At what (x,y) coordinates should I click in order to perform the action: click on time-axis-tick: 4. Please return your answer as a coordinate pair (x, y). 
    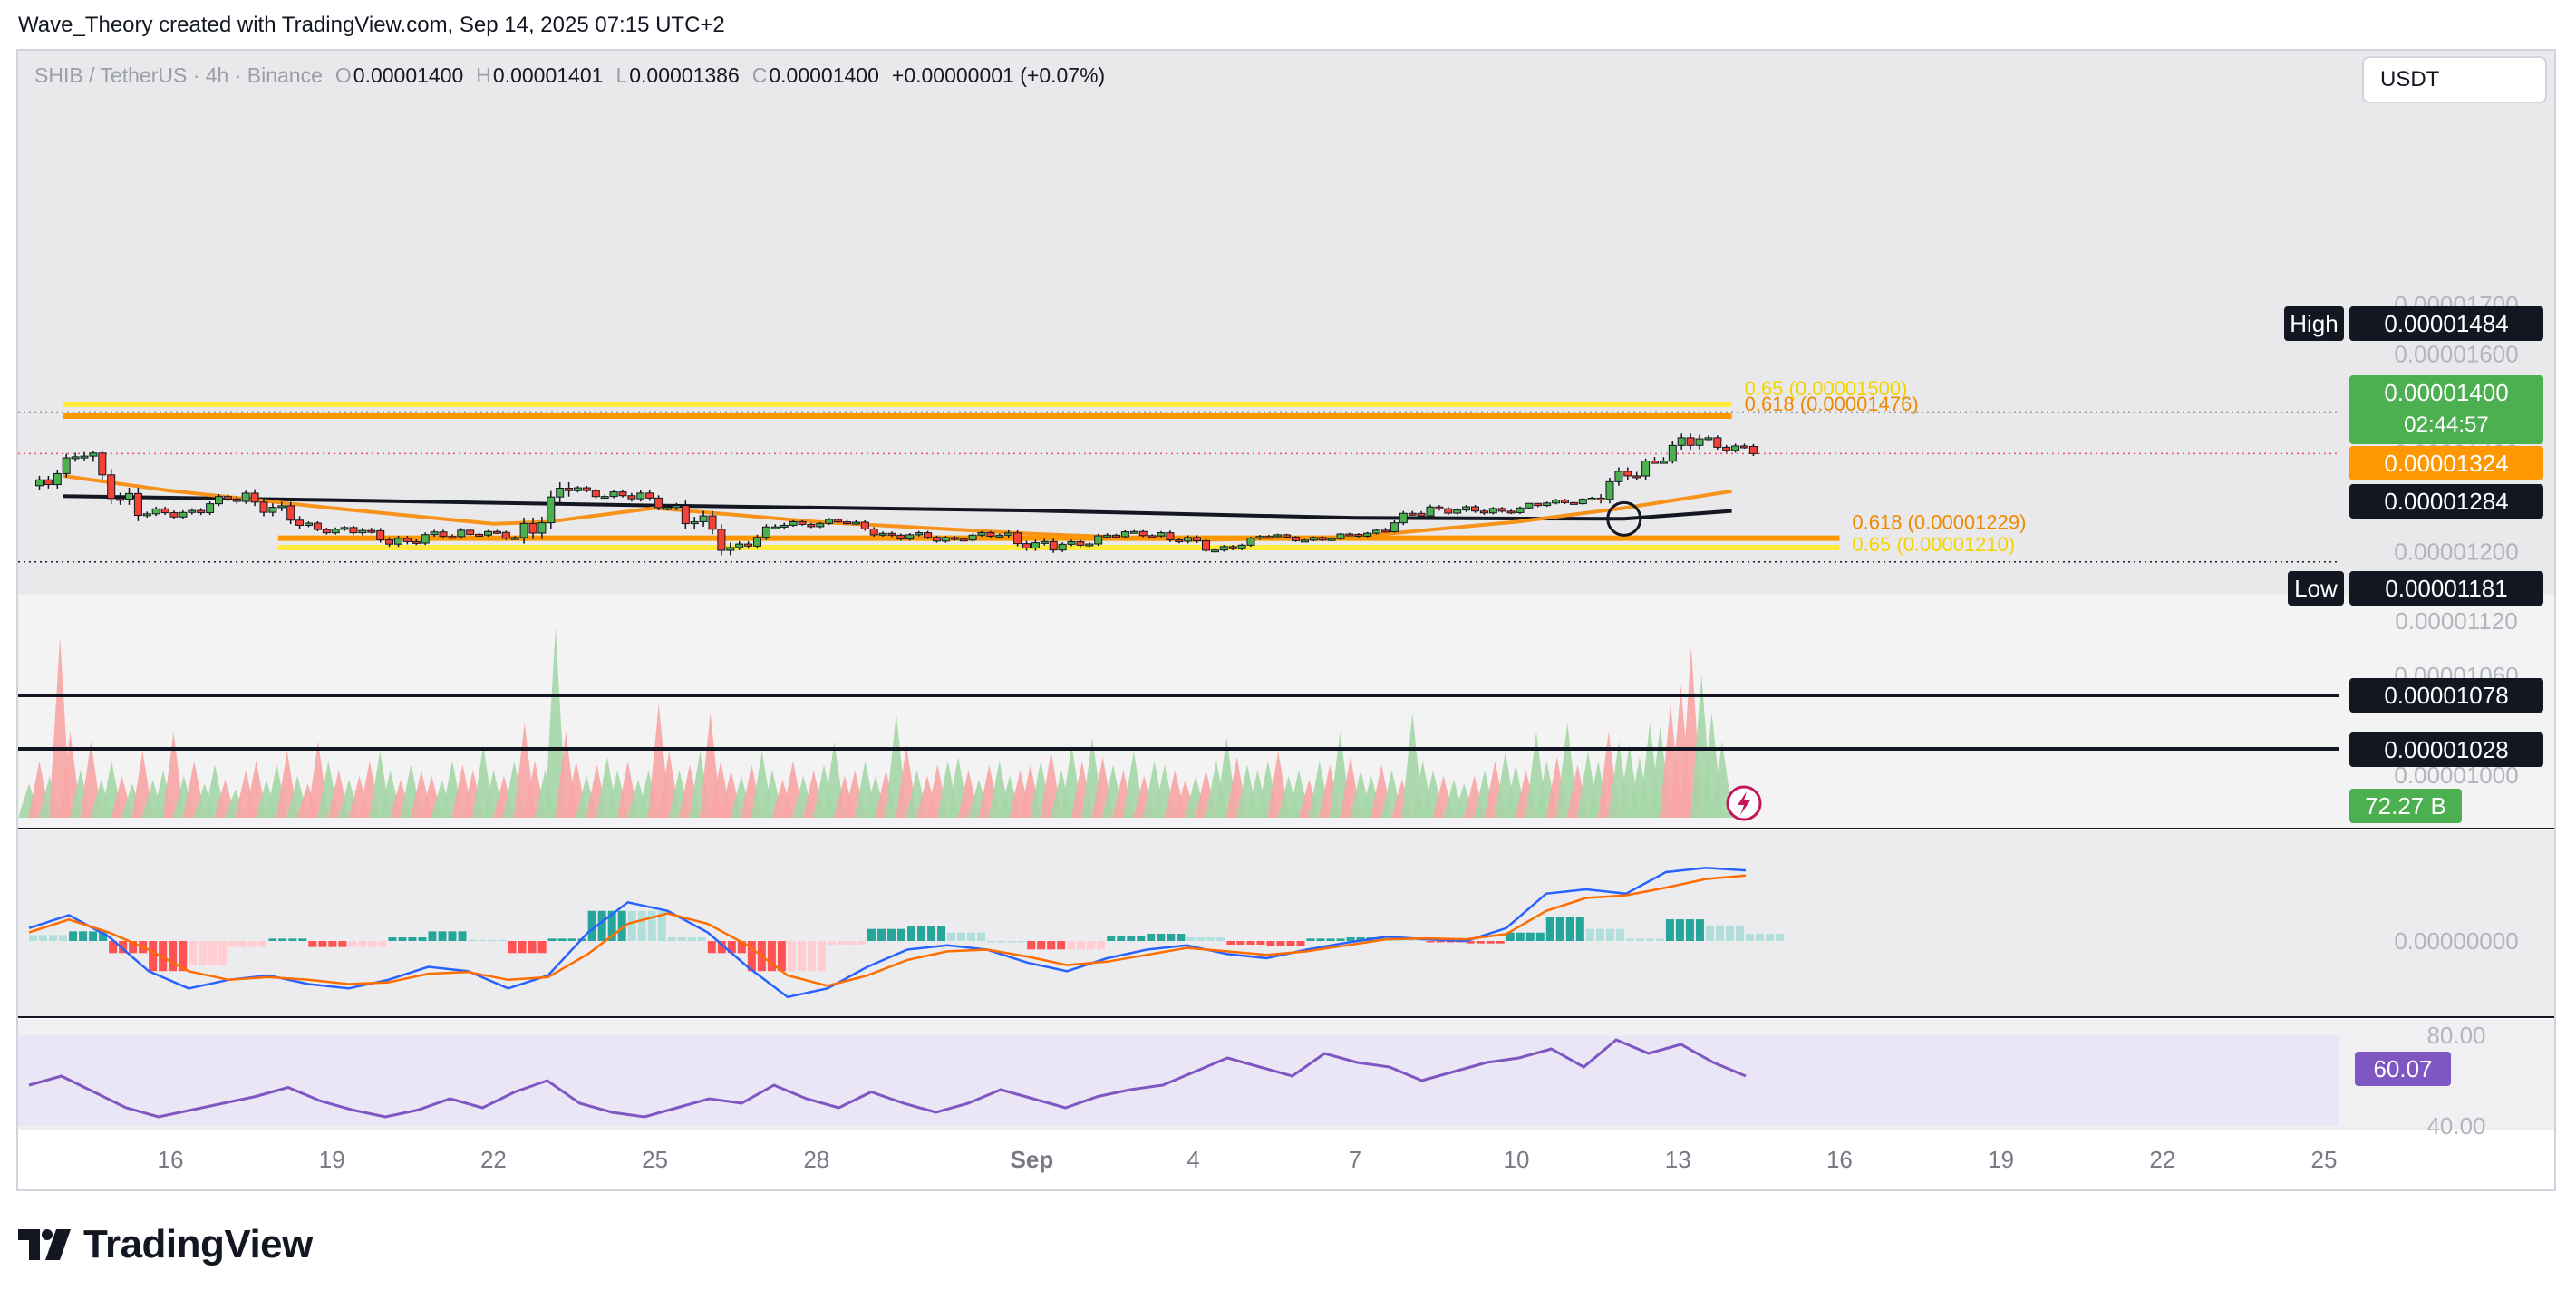
    Looking at the image, I should click on (1192, 1159).